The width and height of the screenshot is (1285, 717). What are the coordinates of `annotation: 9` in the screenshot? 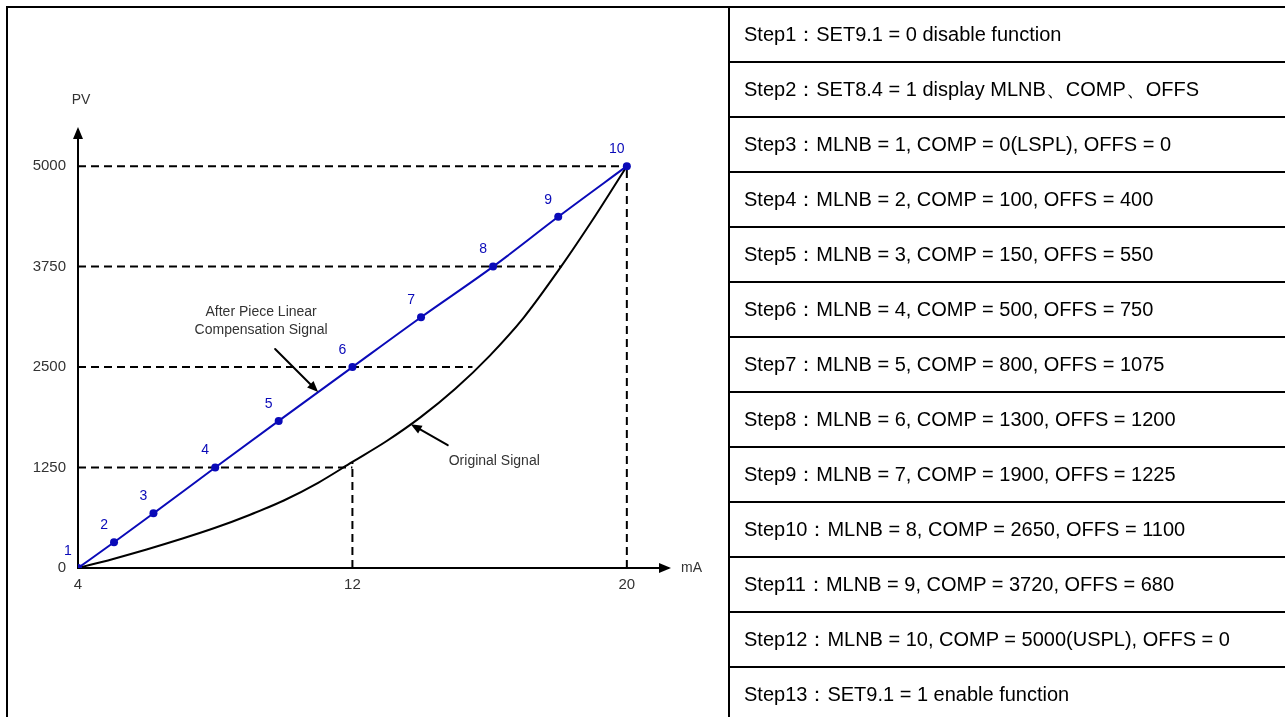 It's located at (548, 198).